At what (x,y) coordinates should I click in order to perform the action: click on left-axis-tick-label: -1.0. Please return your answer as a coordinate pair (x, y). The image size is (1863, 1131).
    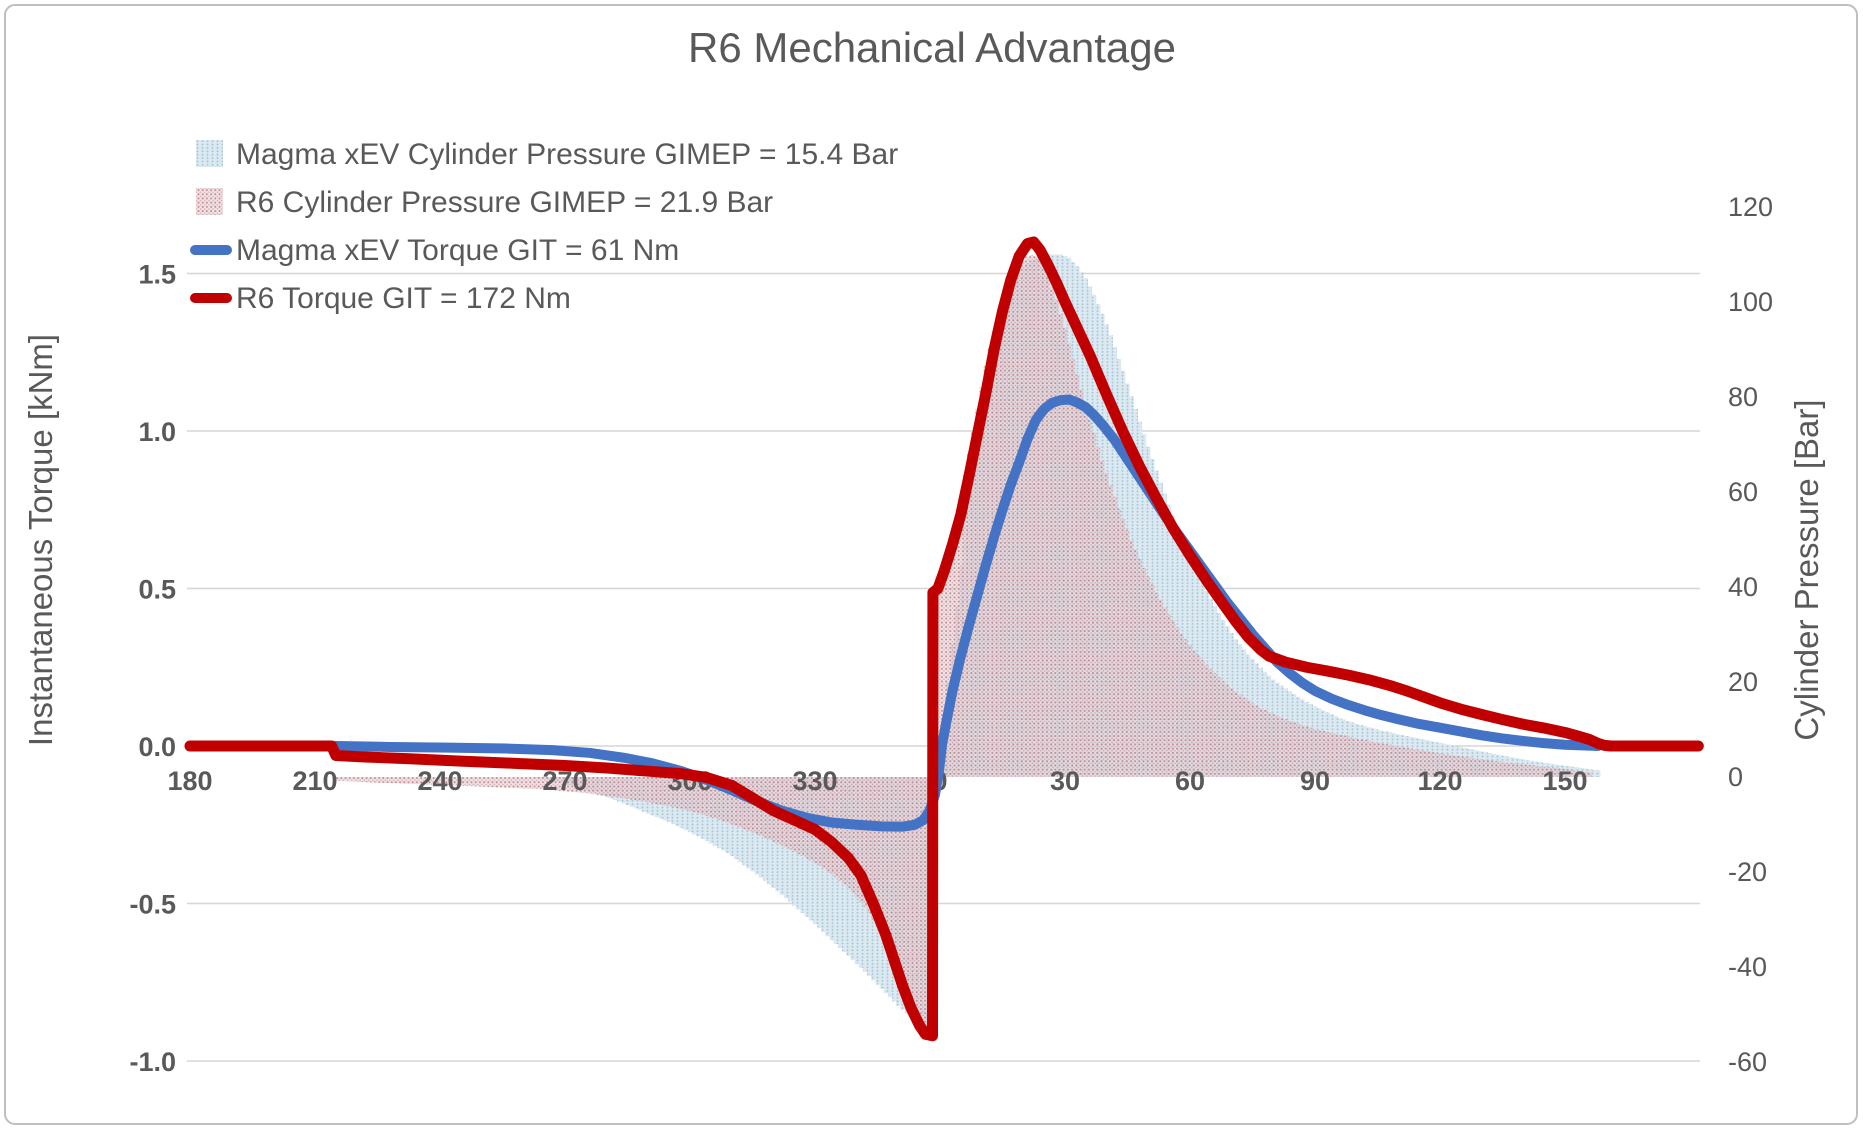
    Looking at the image, I should click on (152, 1062).